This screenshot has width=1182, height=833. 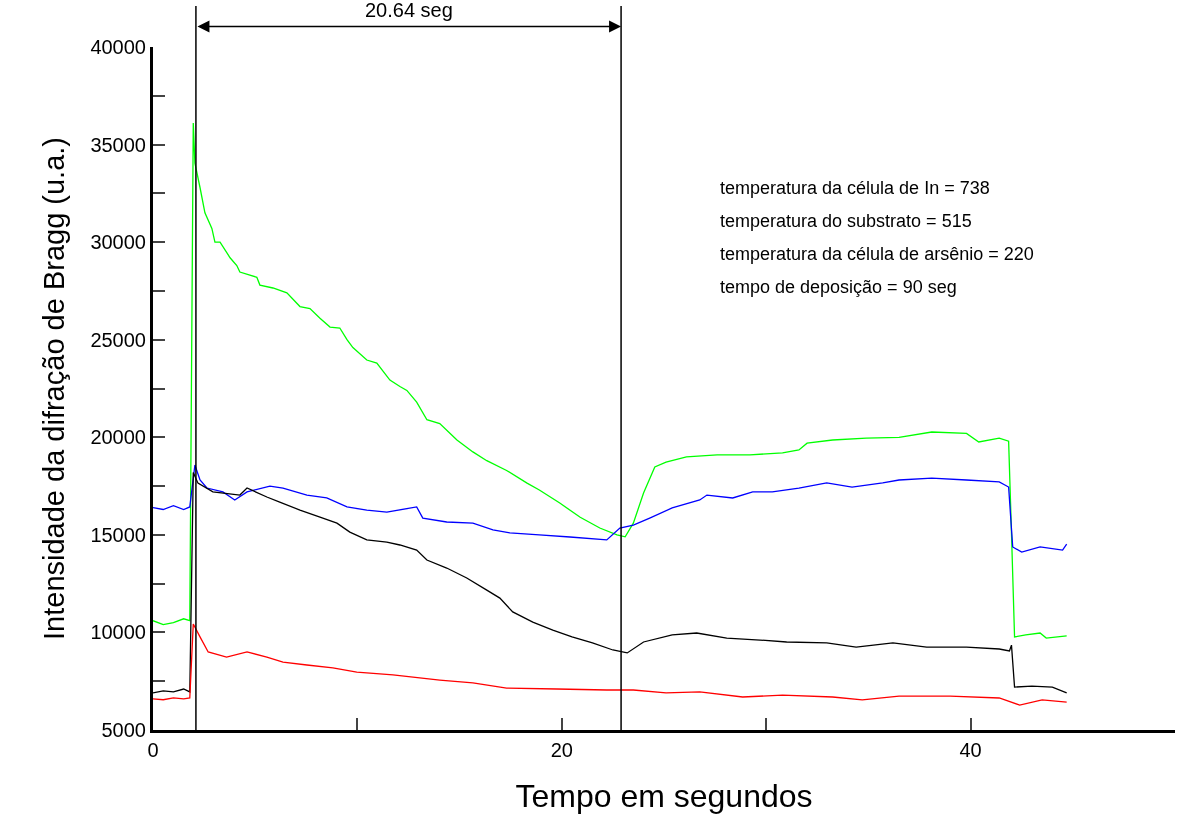 I want to click on y-tick-label: 30000, so click(x=118, y=242).